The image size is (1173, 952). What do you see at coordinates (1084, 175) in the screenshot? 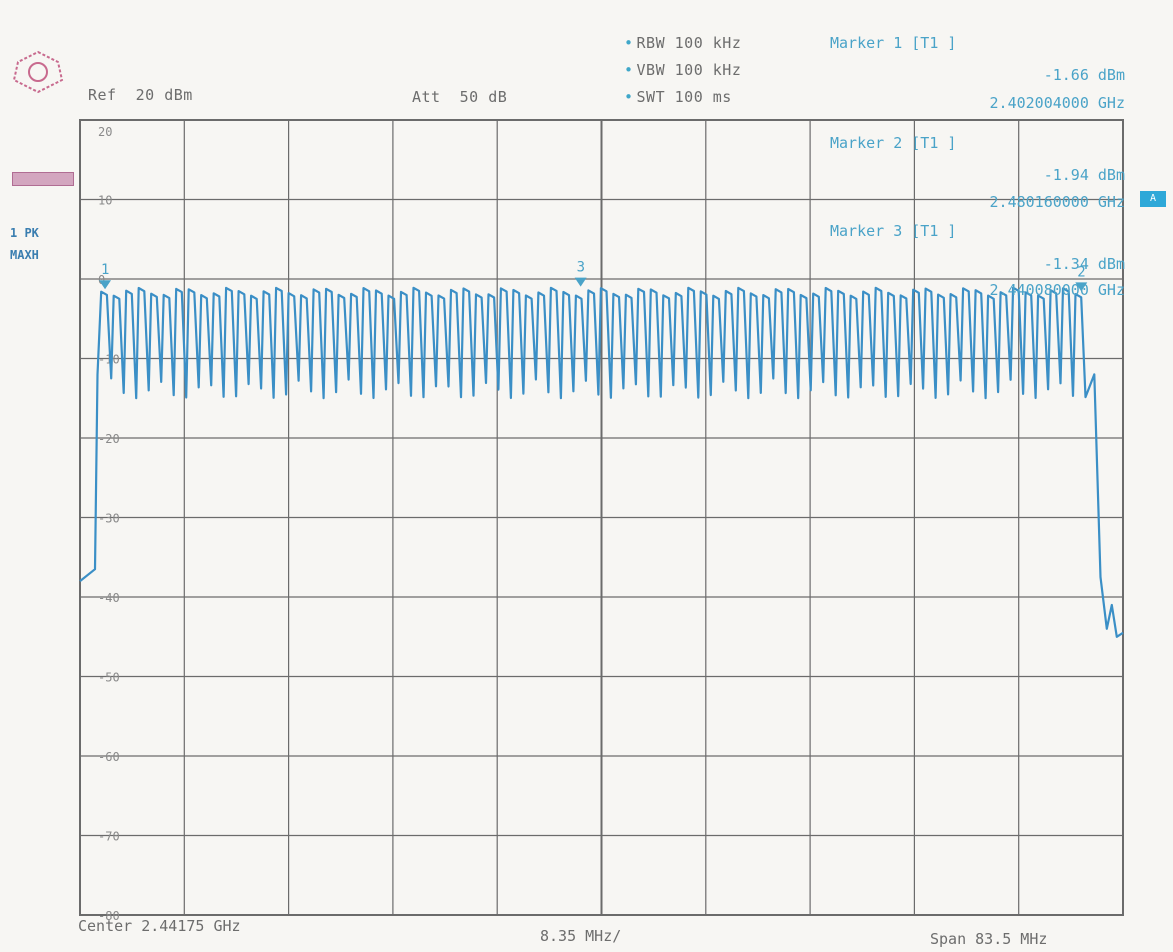
I see `marker-2-level: -1.94 dBm` at bounding box center [1084, 175].